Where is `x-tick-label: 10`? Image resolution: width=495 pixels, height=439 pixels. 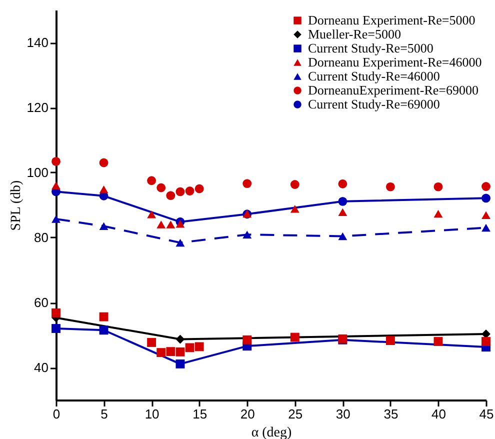
x-tick-label: 10 is located at coordinates (152, 414).